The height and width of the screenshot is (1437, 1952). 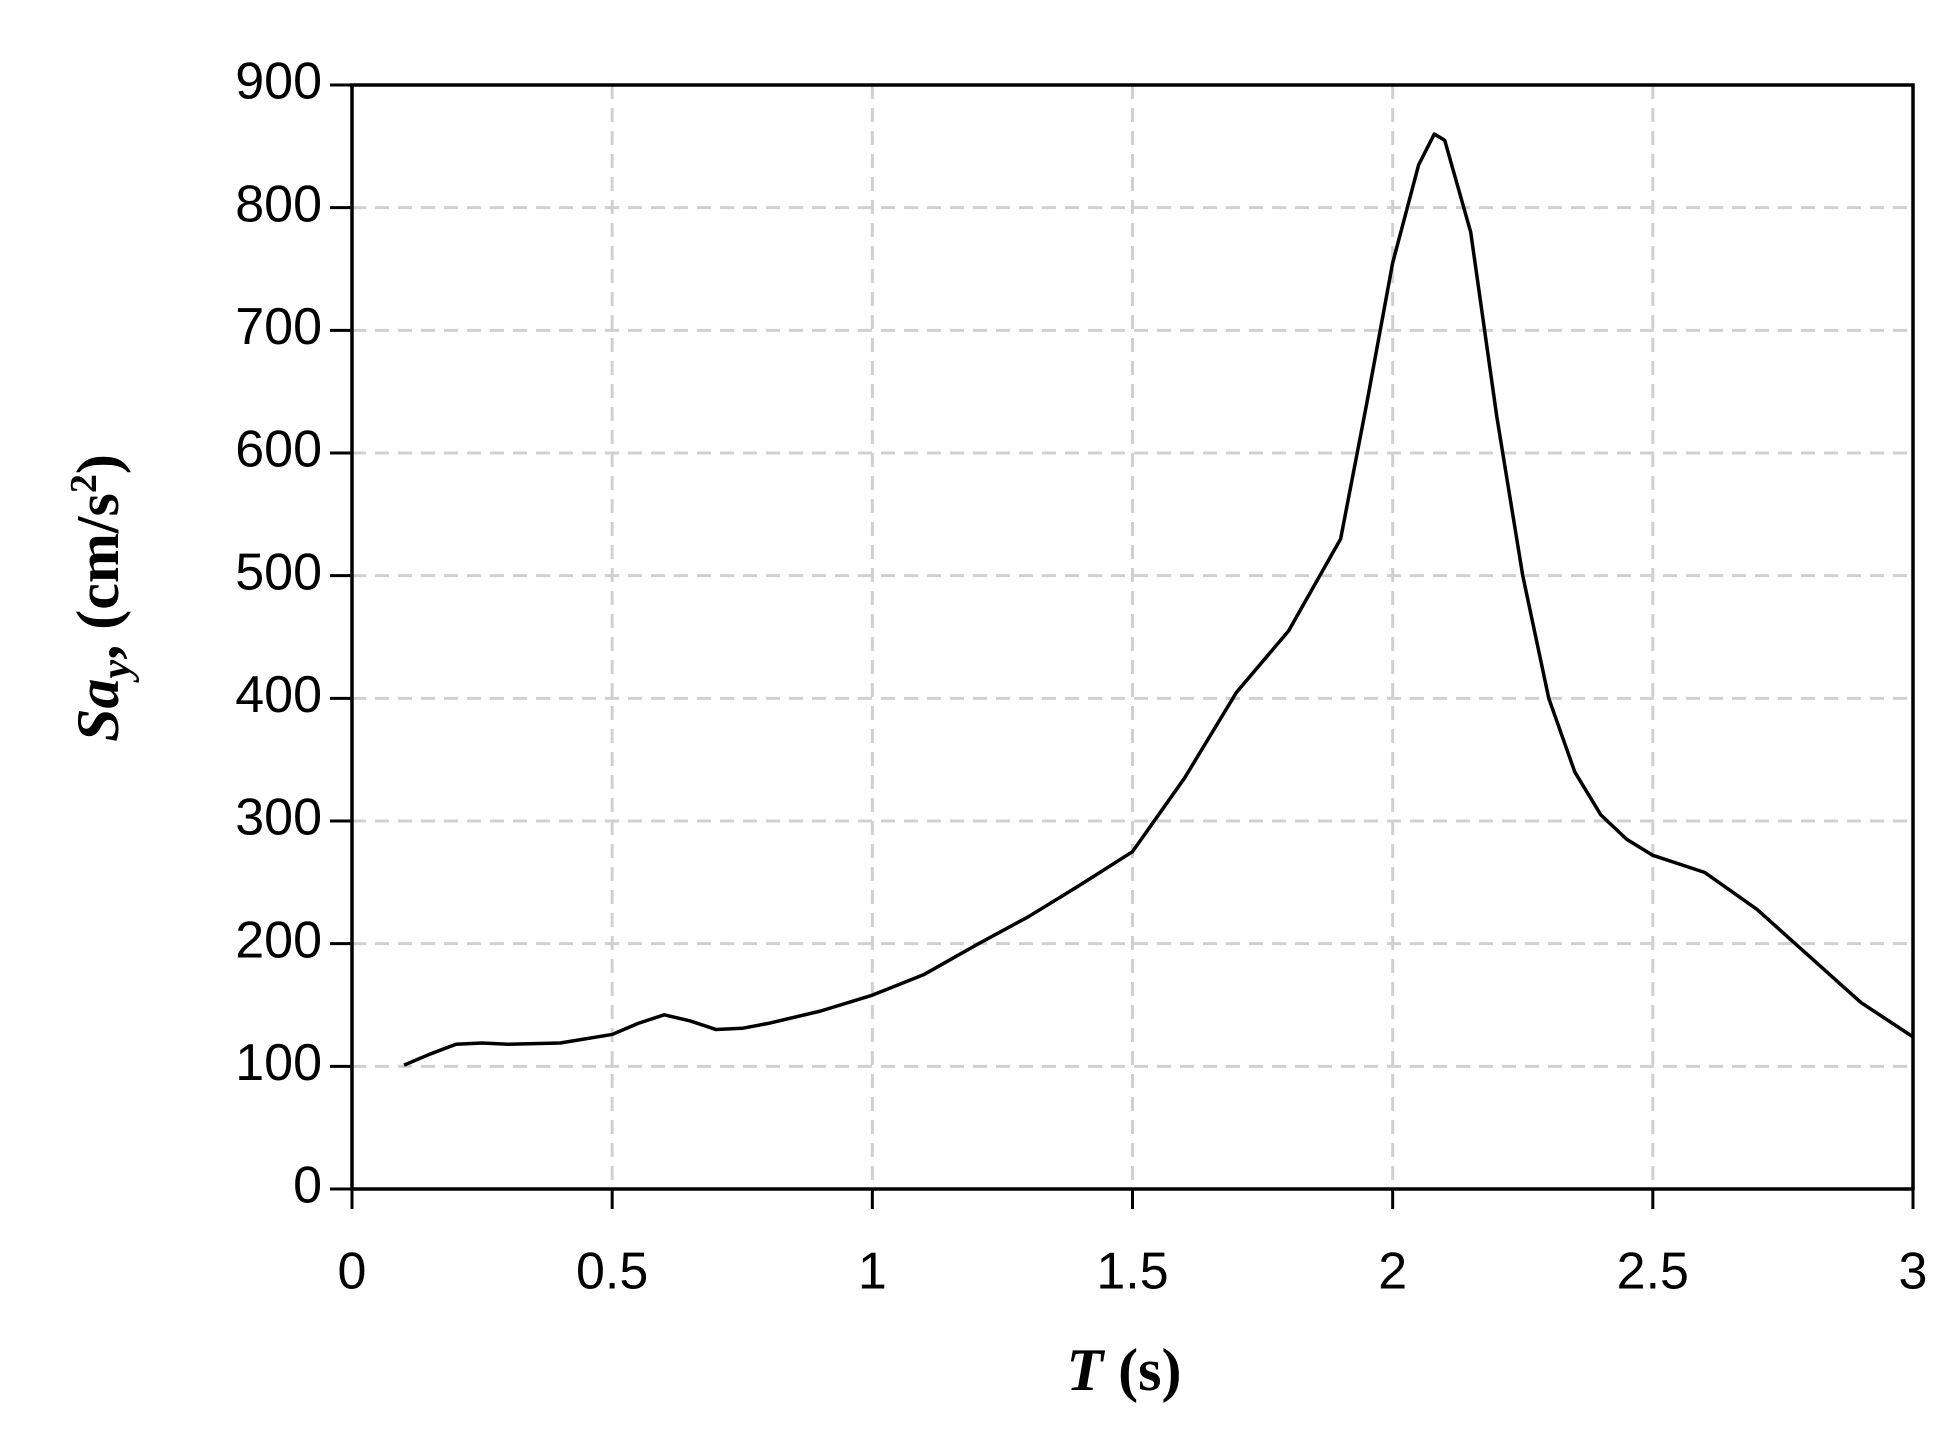 I want to click on x-tick-label: 1.5, so click(x=1132, y=1272).